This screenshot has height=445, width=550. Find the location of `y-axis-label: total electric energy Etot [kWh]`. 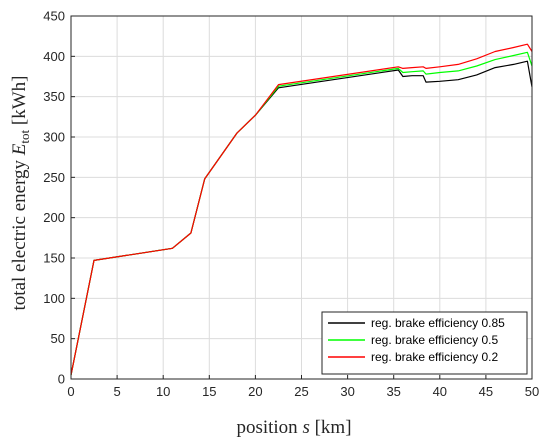

y-axis-label: total electric energy Etot [kWh] is located at coordinates (20, 193).